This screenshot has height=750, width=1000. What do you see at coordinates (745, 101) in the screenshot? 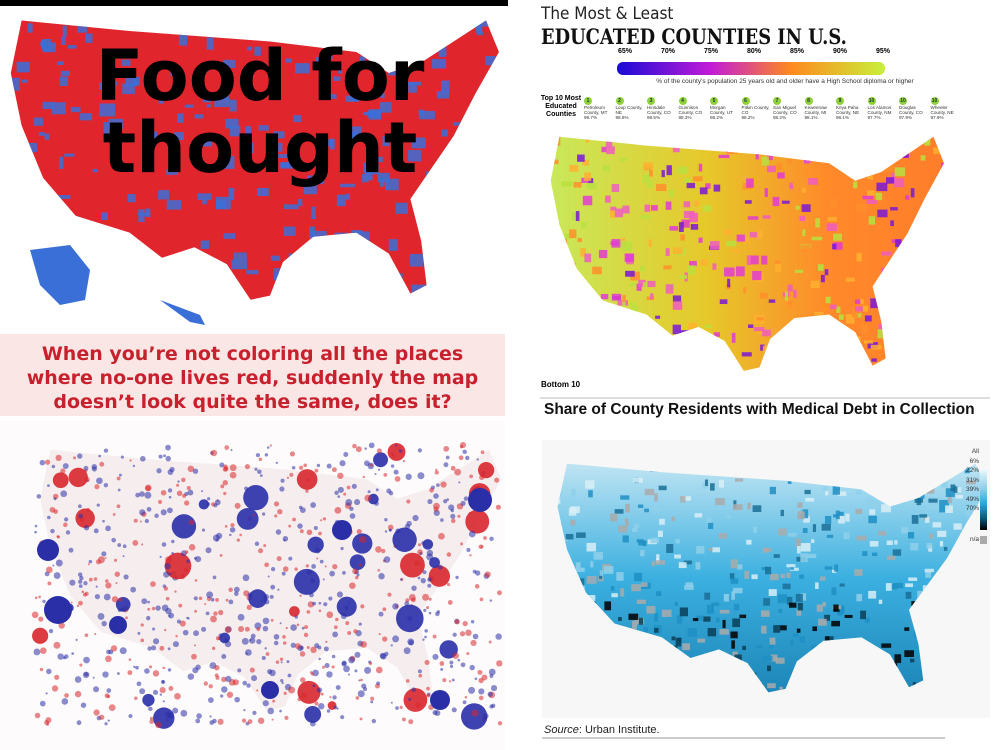
I see `county-rank: 6` at bounding box center [745, 101].